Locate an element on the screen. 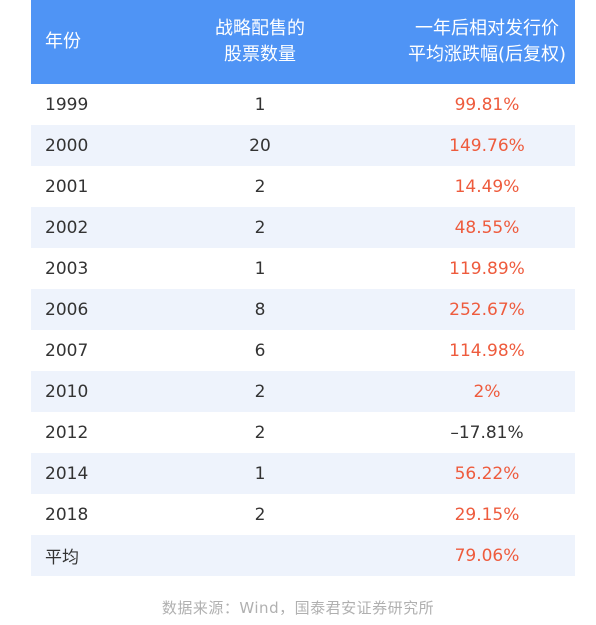 The width and height of the screenshot is (596, 625). year-cell: 1999 is located at coordinates (67, 104).